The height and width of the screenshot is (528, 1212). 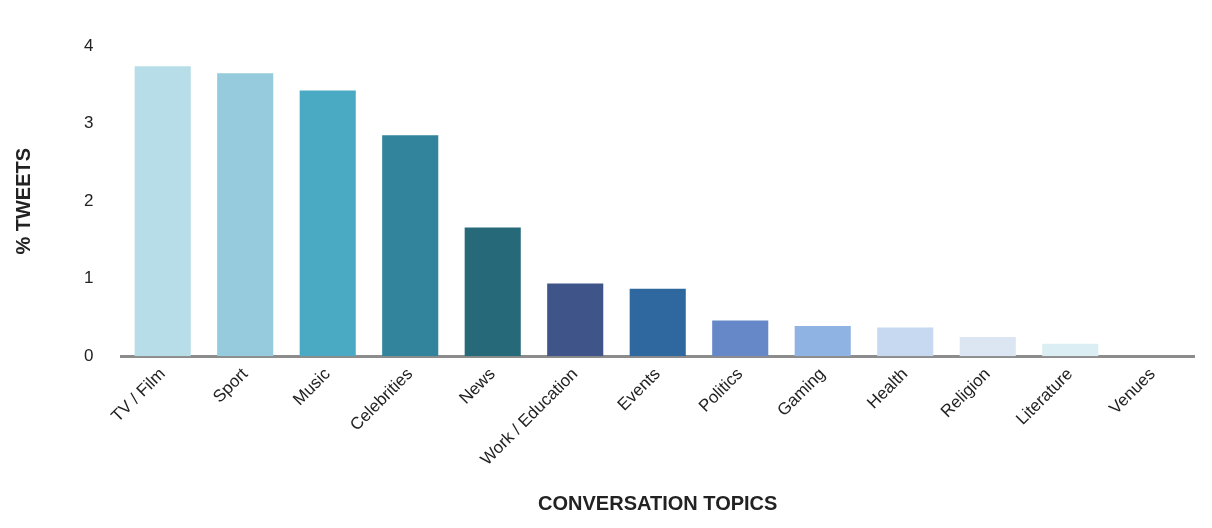 What do you see at coordinates (88, 355) in the screenshot?
I see `y-tick-label: 0` at bounding box center [88, 355].